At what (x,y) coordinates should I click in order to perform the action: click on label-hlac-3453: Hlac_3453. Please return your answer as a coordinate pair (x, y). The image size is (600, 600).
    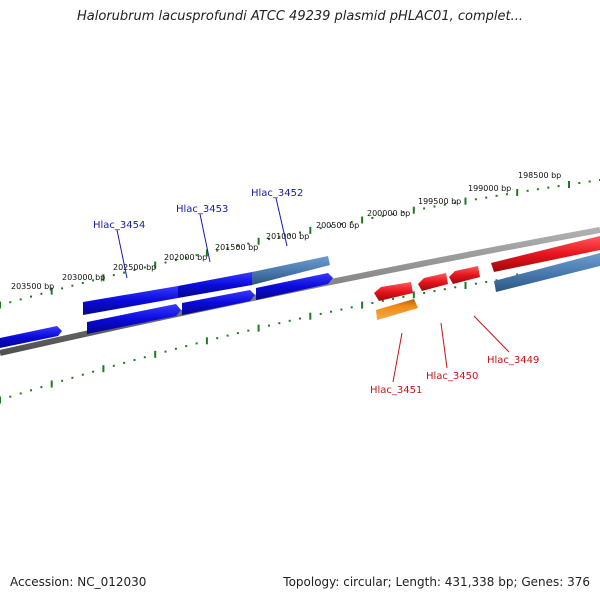
    Looking at the image, I should click on (202, 209).